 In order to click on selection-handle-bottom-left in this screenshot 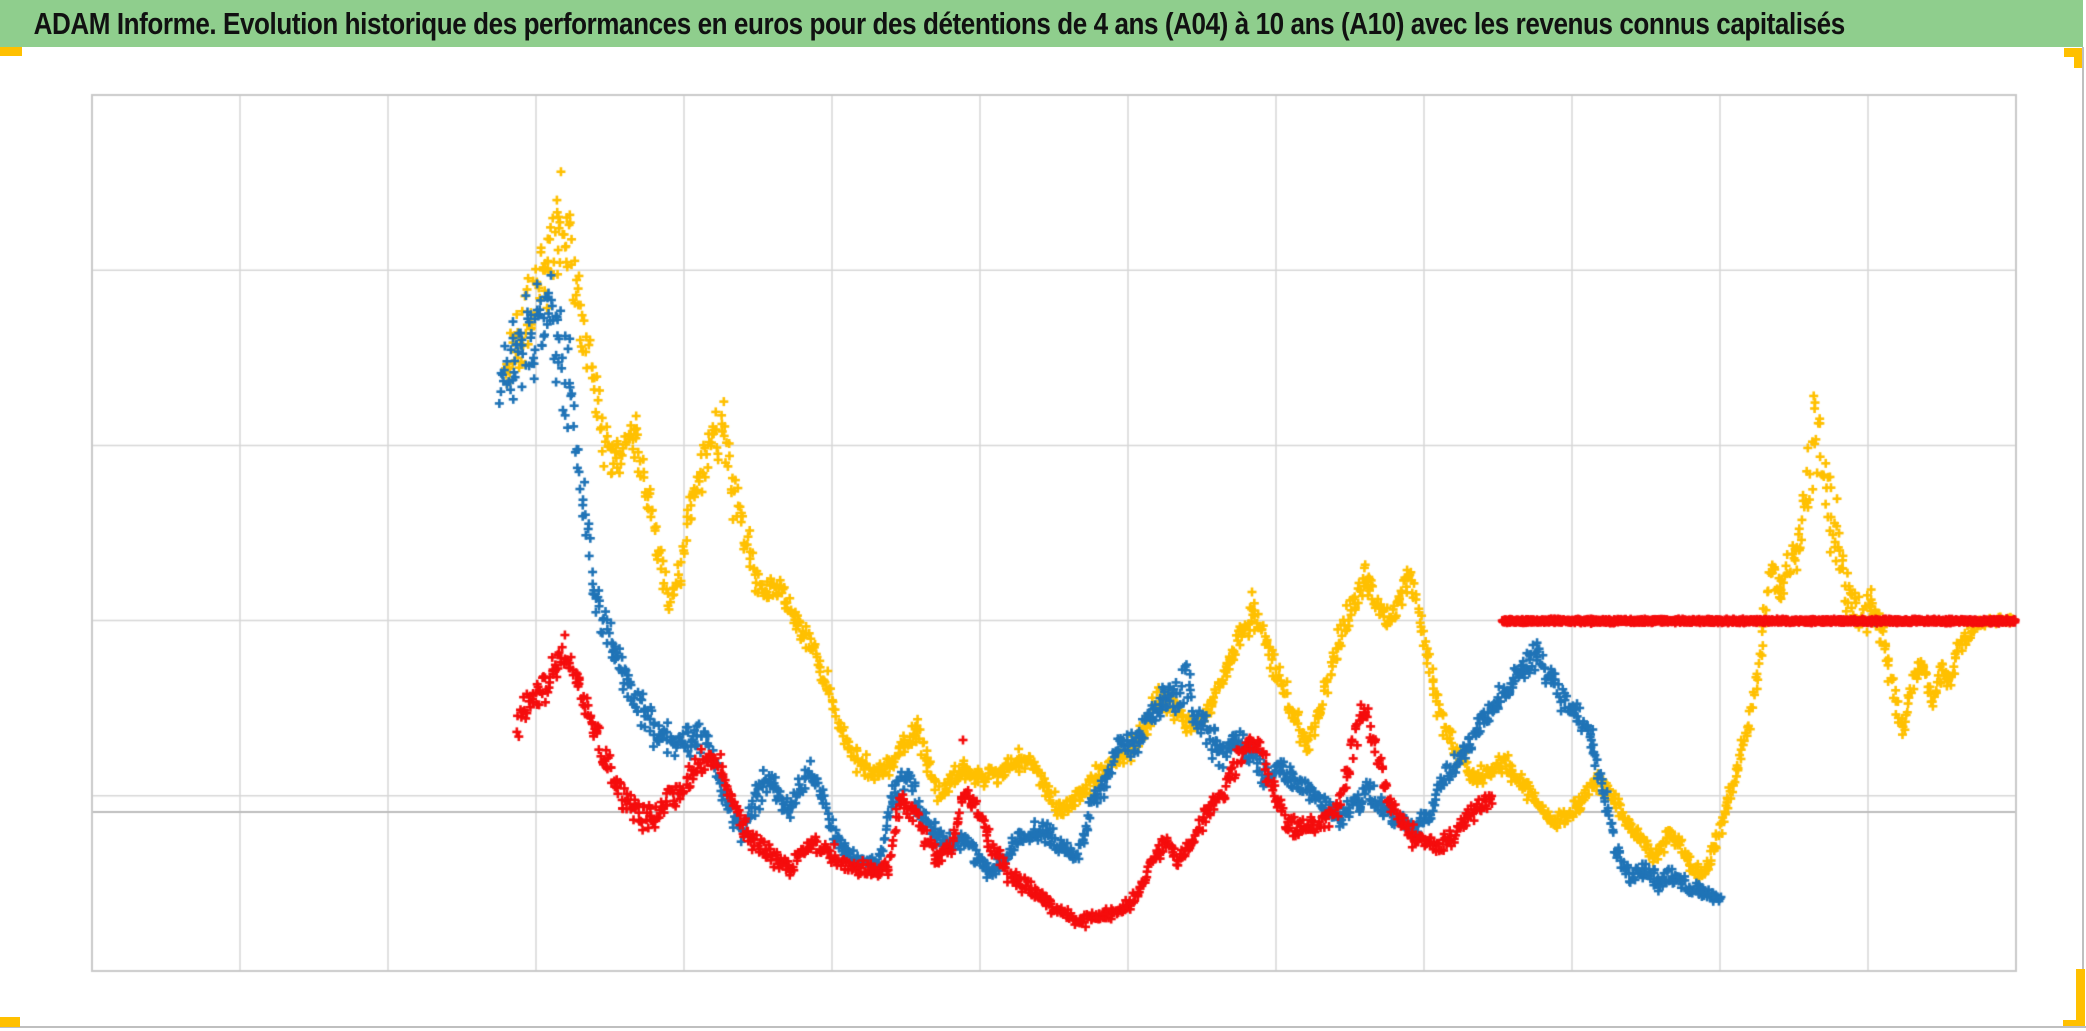, I will do `click(10, 1022)`.